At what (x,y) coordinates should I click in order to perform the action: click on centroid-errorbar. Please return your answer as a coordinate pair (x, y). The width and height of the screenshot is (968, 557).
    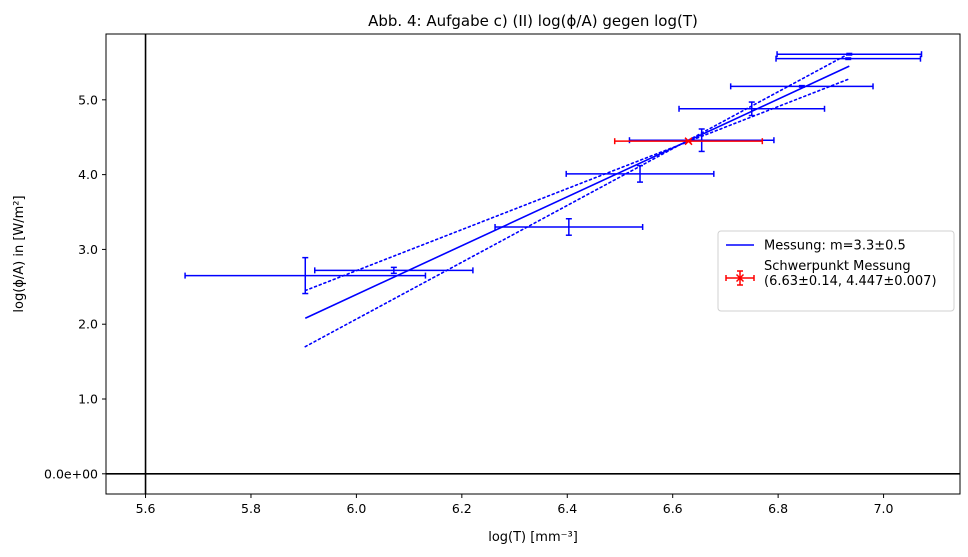
    Looking at the image, I should click on (688, 141).